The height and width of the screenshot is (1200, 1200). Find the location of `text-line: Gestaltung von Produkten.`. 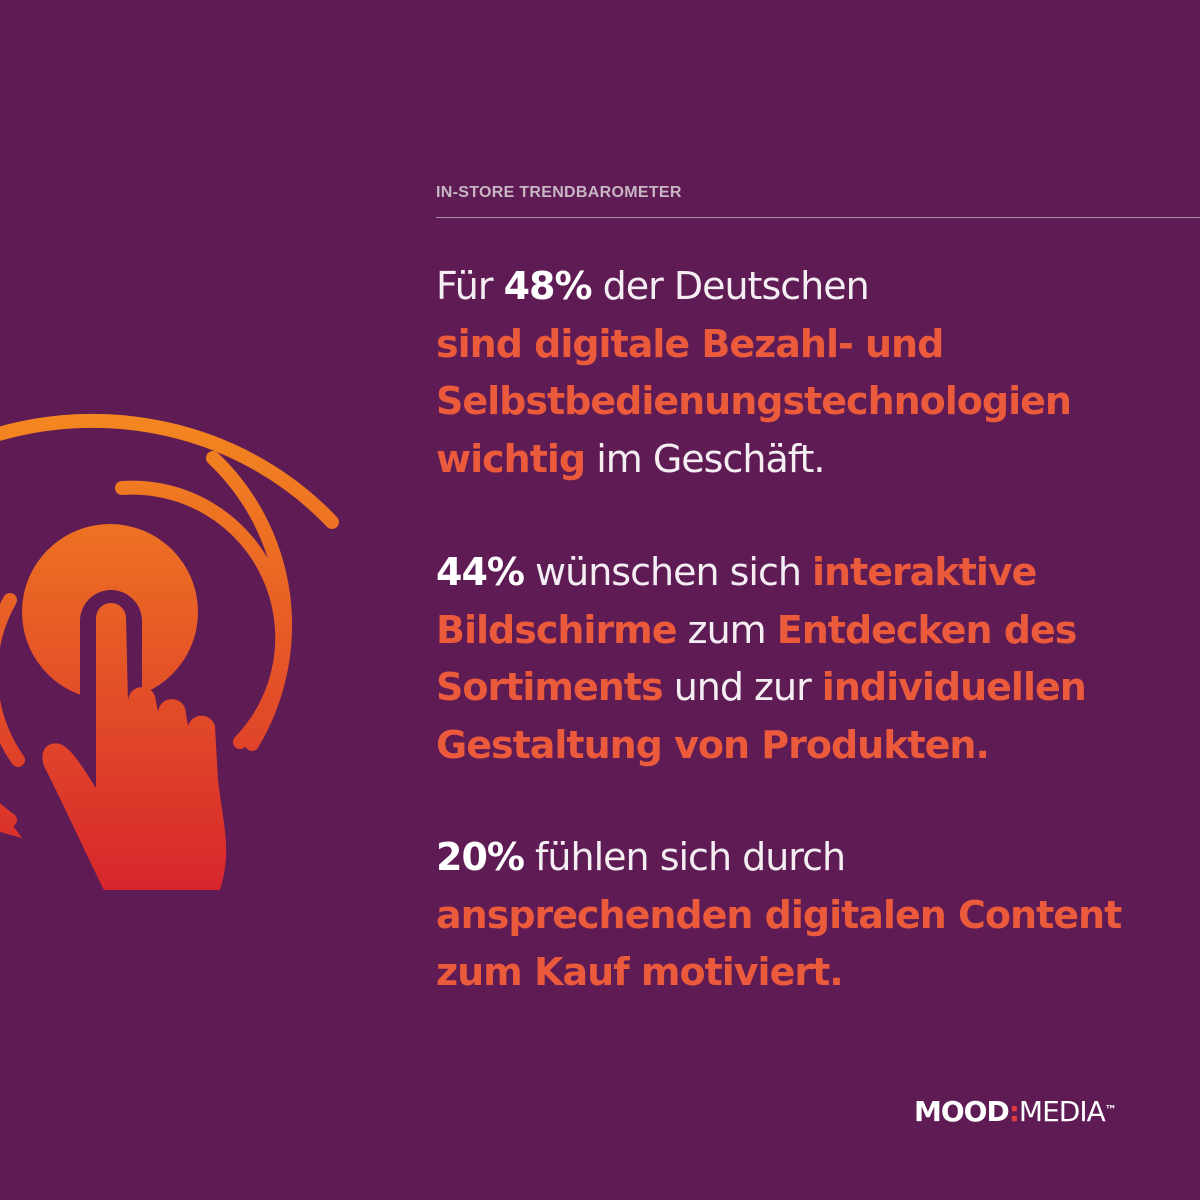

text-line: Gestaltung von Produkten. is located at coordinates (806, 746).